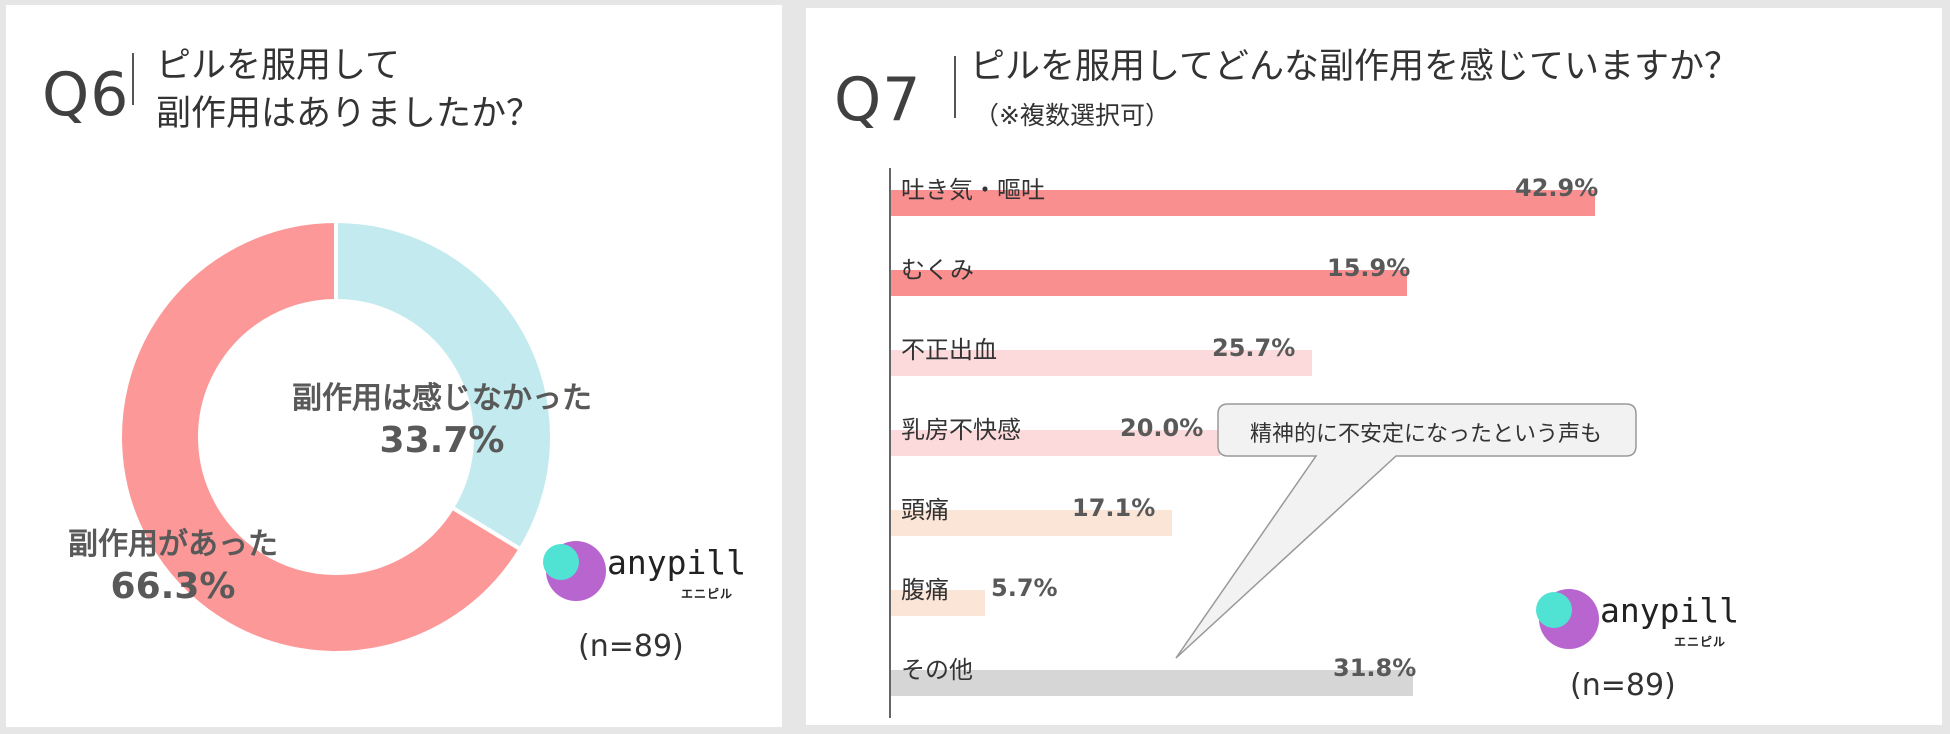 The image size is (1950, 734). Describe the element at coordinates (173, 586) in the screenshot. I see `q6-label-had-side-effect-value: 66.3%` at that location.